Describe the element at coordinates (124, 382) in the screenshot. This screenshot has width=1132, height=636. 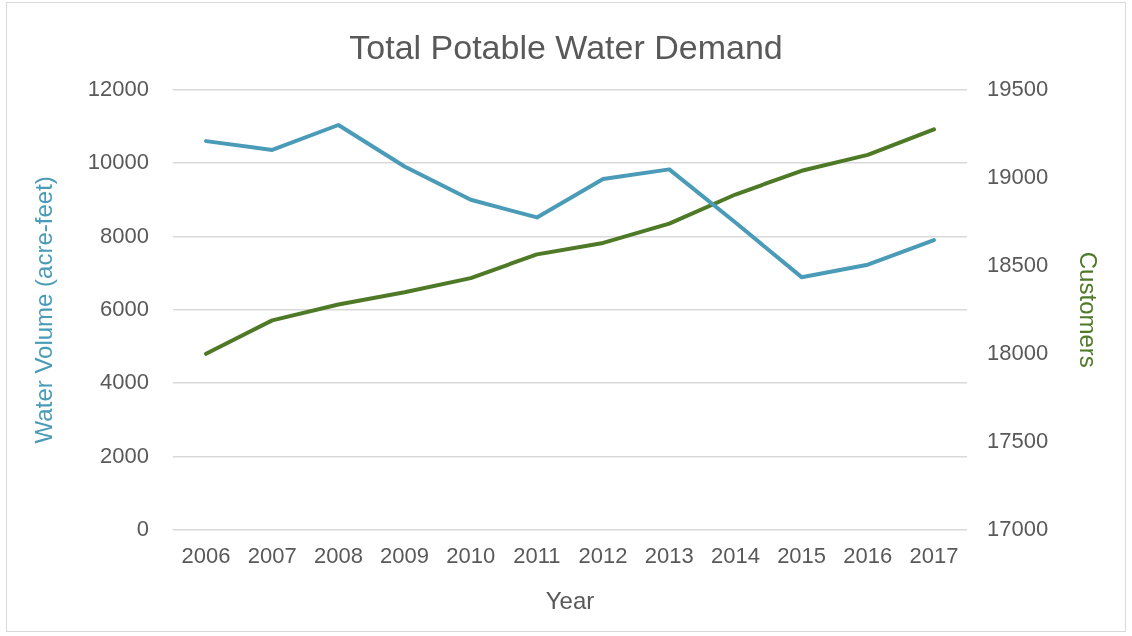
I see `y-tick-label: 4000` at that location.